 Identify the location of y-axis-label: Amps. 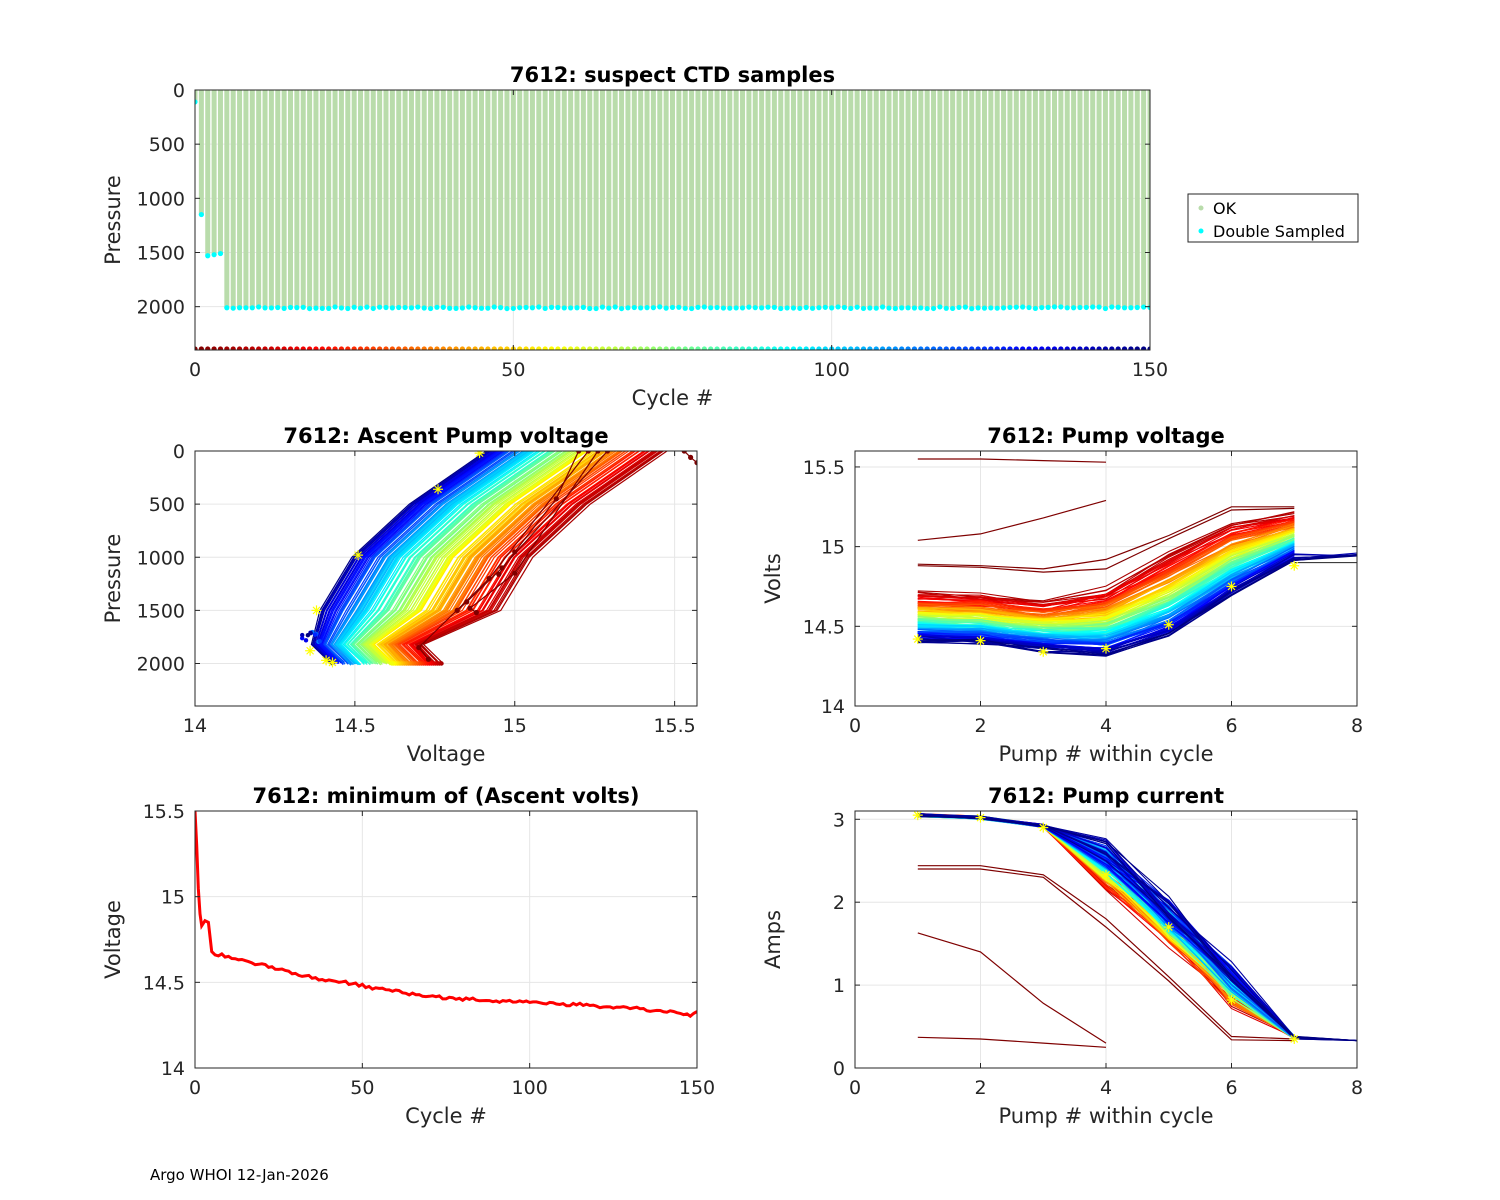
(773, 939).